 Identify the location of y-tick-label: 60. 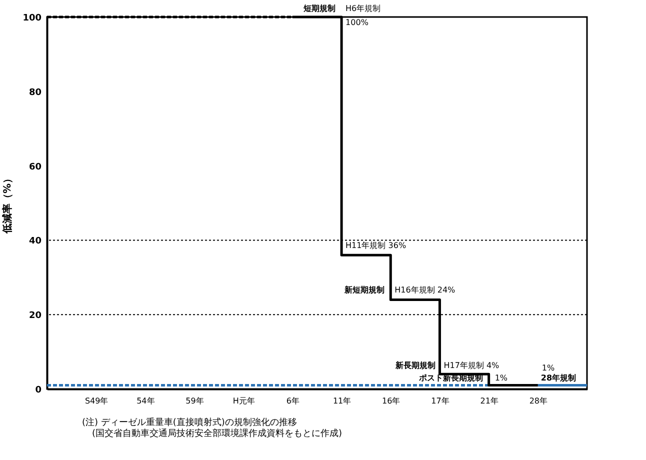
(35, 167).